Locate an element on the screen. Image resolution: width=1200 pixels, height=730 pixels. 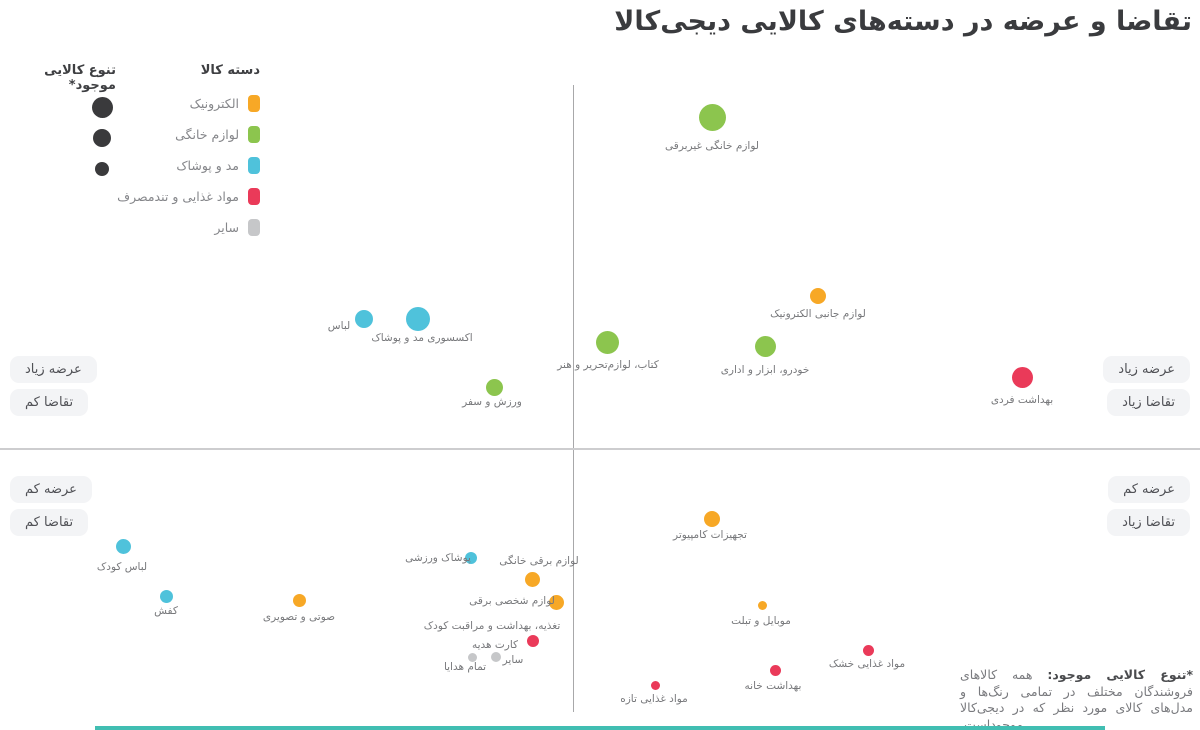
fashion-swatch is located at coordinates (254, 165).